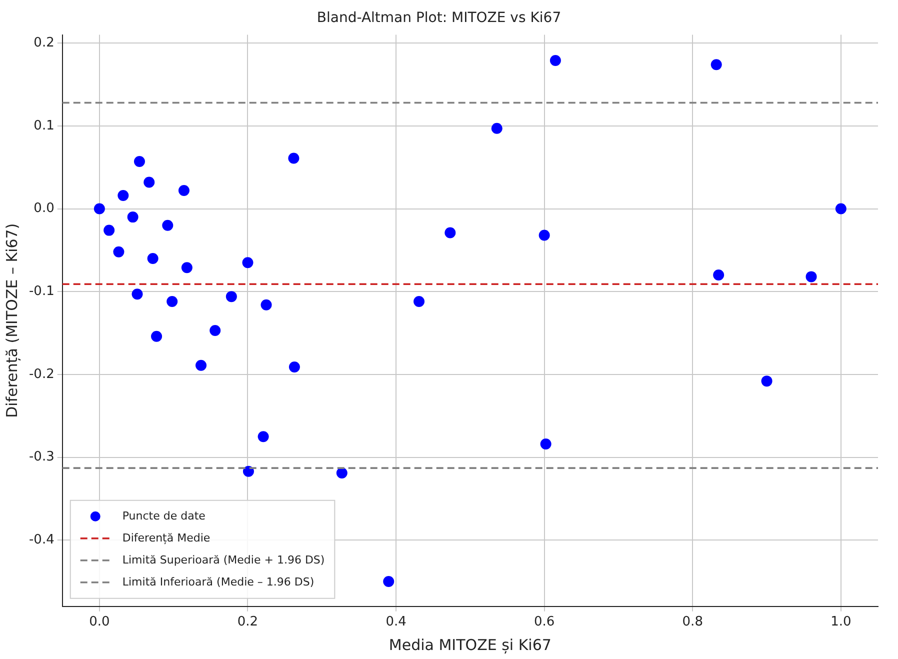 This screenshot has height=659, width=898. I want to click on x-tick-label: 0.4, so click(396, 622).